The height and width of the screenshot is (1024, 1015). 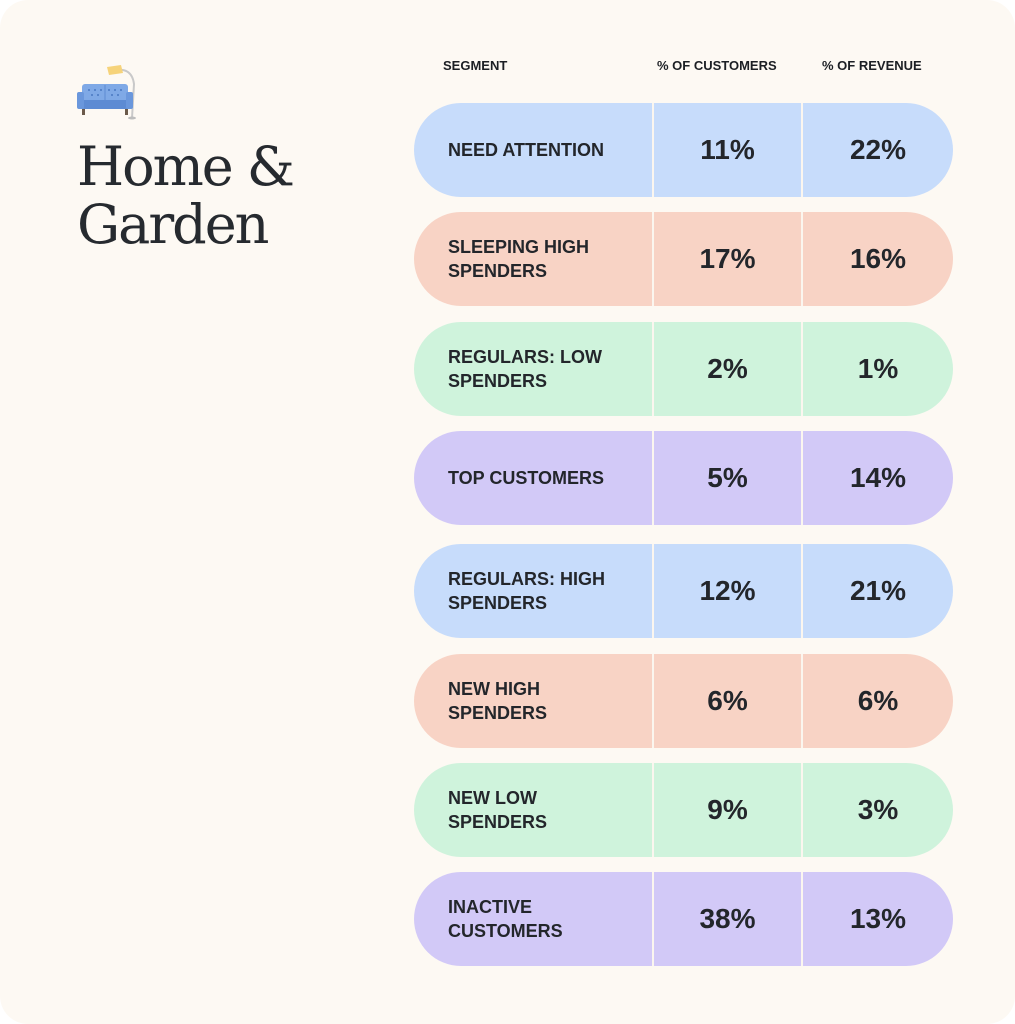 I want to click on segment-cell: SLEEPING HIGH SPENDERS, so click(x=533, y=259).